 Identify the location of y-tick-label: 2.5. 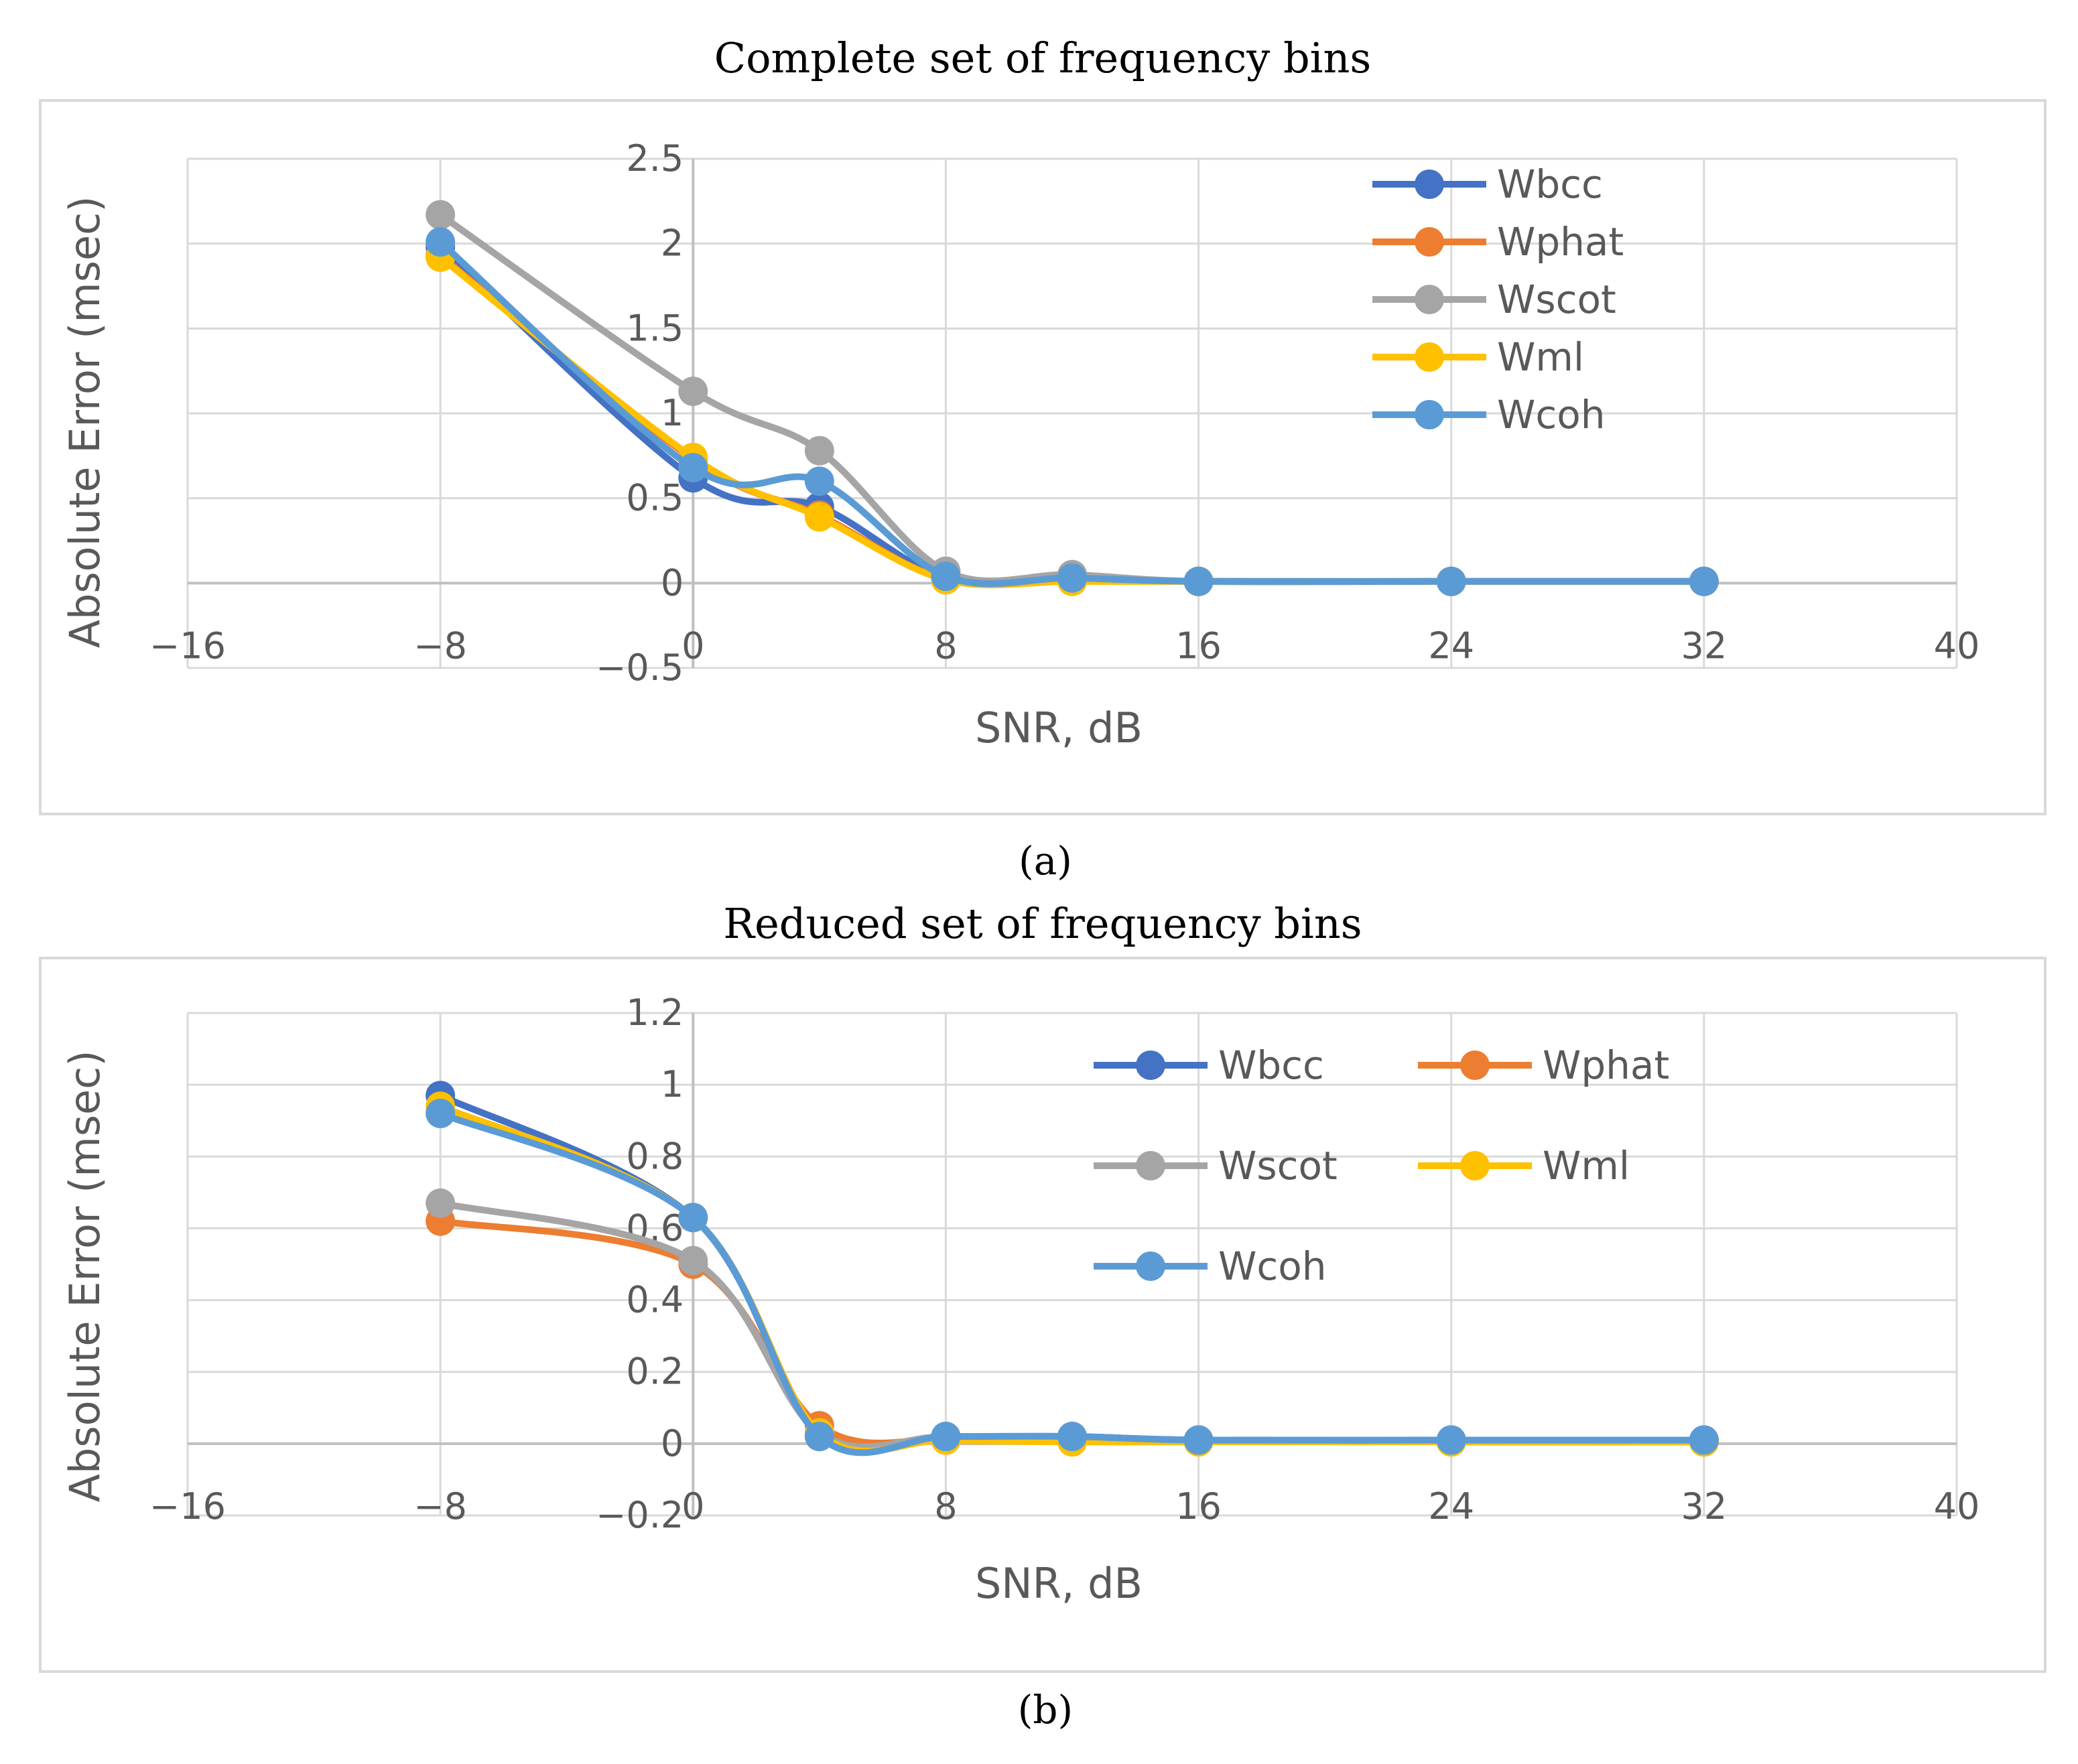
(655, 158).